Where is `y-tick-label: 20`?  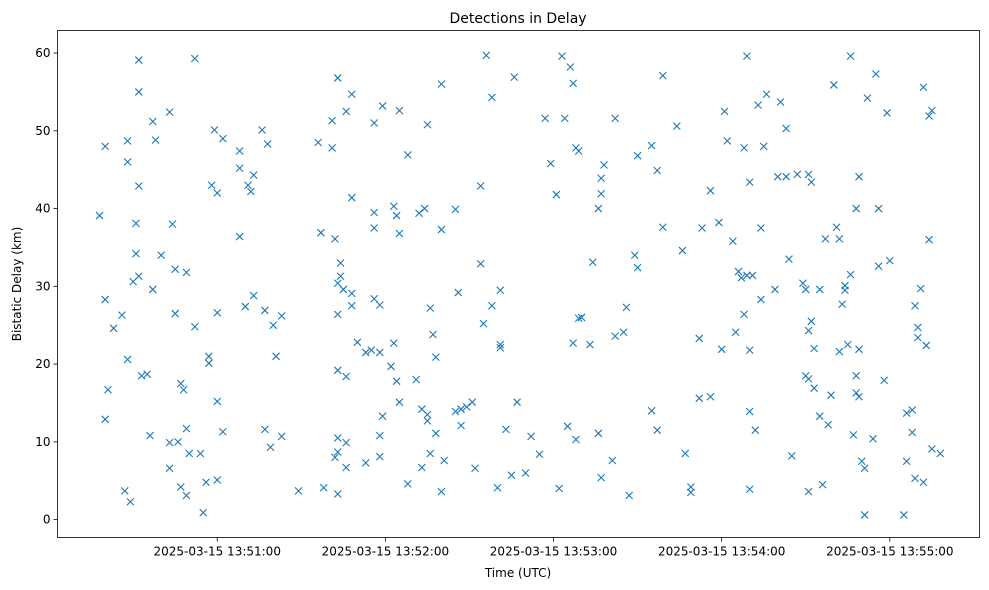
y-tick-label: 20 is located at coordinates (42, 364).